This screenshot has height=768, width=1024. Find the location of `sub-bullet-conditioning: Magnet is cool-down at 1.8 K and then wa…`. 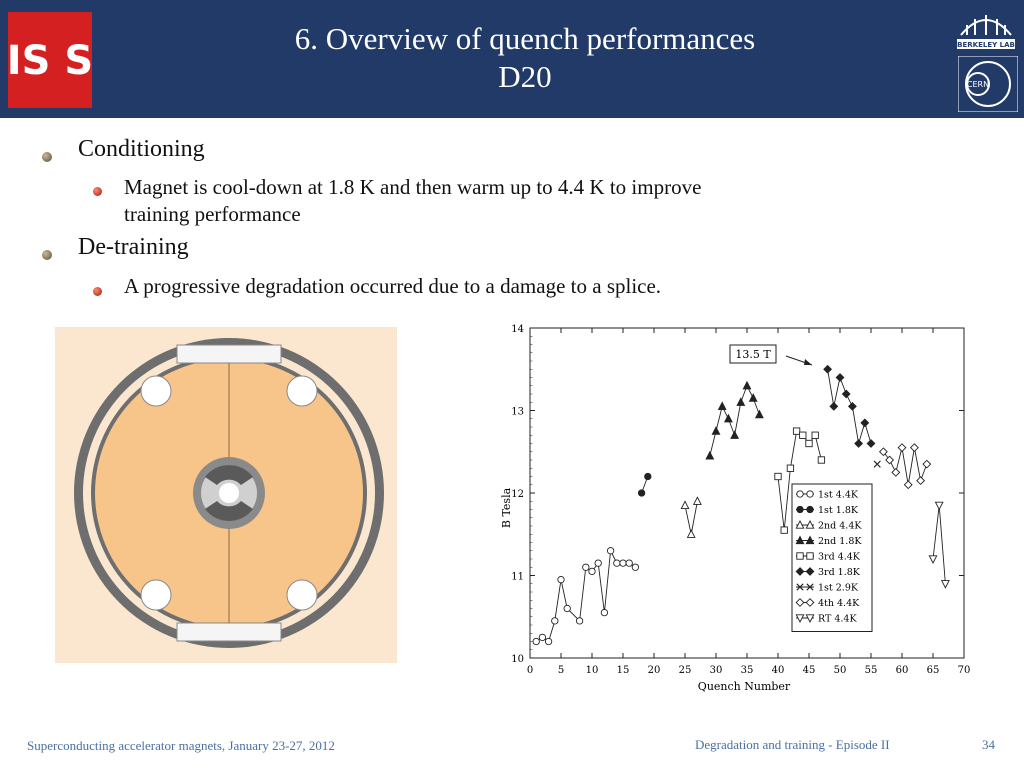

sub-bullet-conditioning: Magnet is cool-down at 1.8 K and then wa… is located at coordinates (534, 201).